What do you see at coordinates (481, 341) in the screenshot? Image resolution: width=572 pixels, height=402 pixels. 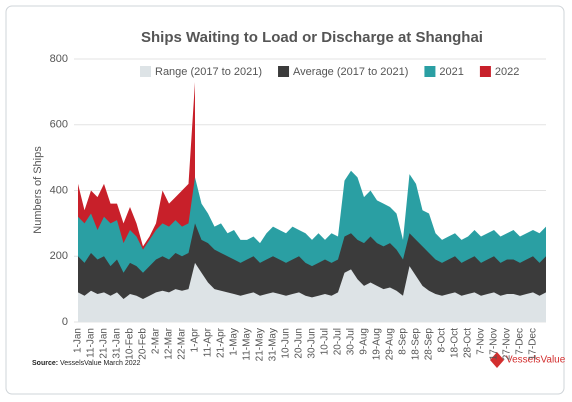 I see `x-tick-label: 7-Nov` at bounding box center [481, 341].